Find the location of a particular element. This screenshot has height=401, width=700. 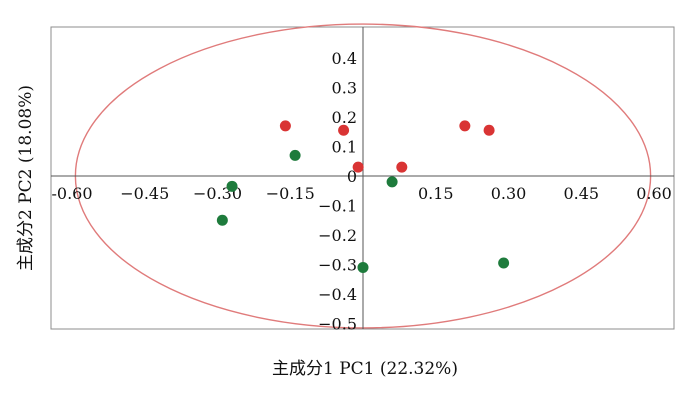

x-tick-label: 0.45 is located at coordinates (581, 193).